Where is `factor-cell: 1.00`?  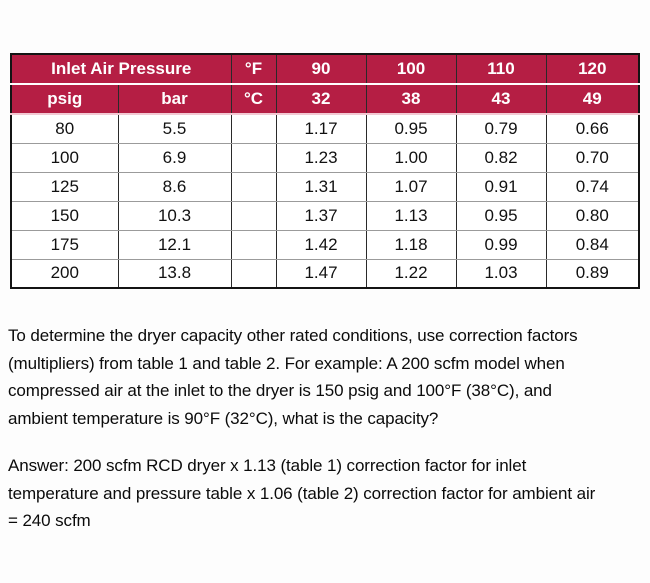 factor-cell: 1.00 is located at coordinates (411, 157).